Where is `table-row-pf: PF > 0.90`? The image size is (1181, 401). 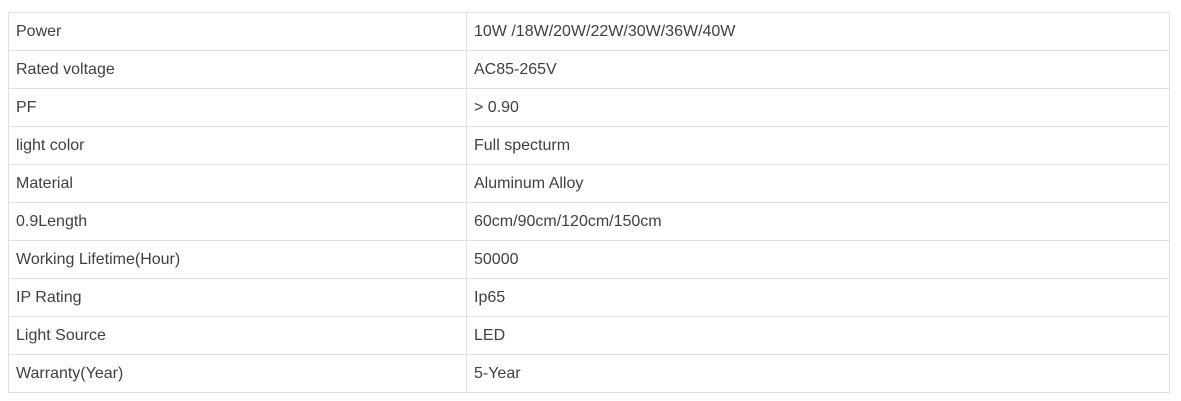
table-row-pf: PF > 0.90 is located at coordinates (589, 107).